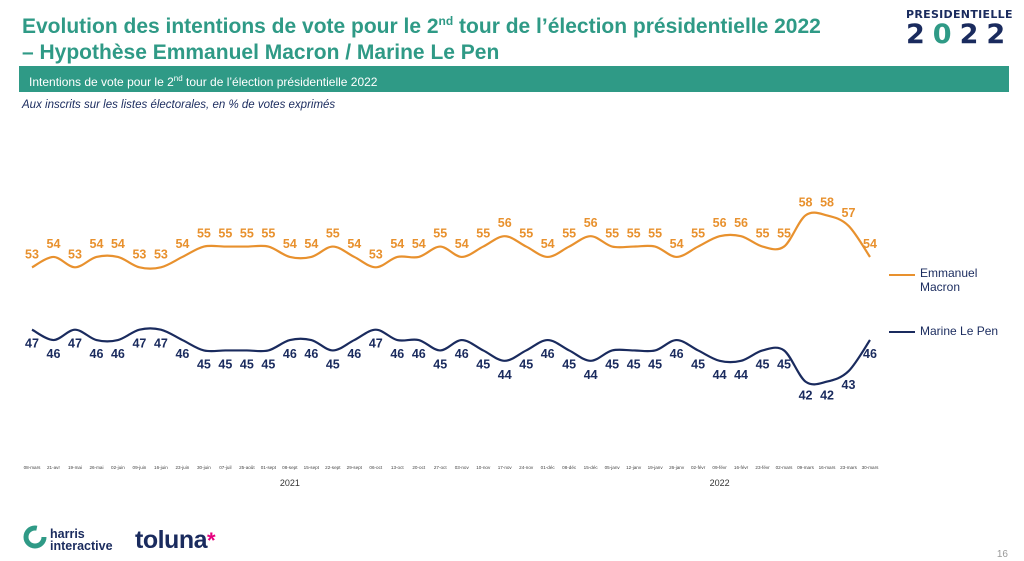 This screenshot has width=1024, height=561. What do you see at coordinates (118, 467) in the screenshot?
I see `x-tick-label: 02-juin` at bounding box center [118, 467].